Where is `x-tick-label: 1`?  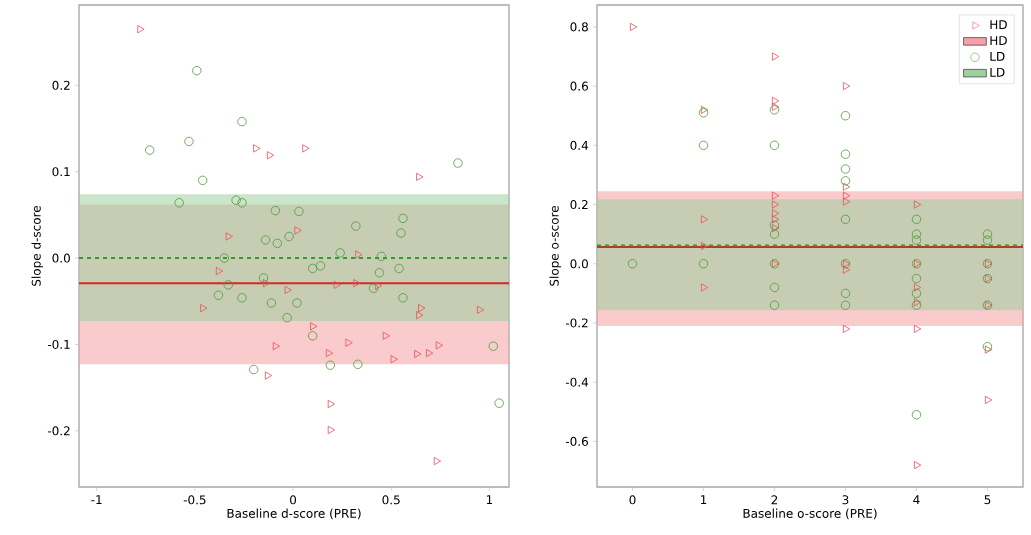
x-tick-label: 1 is located at coordinates (489, 499).